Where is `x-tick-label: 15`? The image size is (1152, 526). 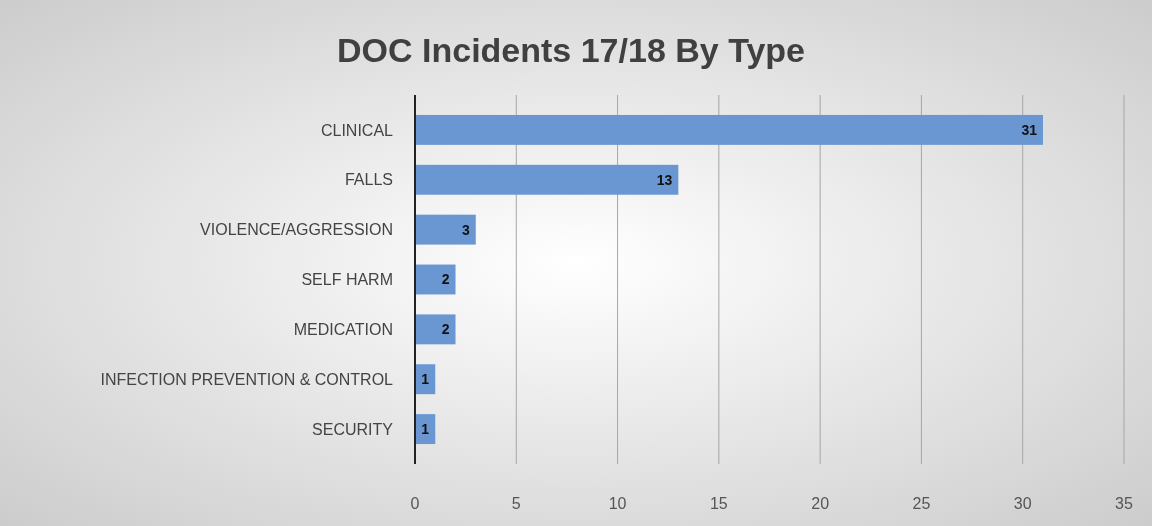
x-tick-label: 15 is located at coordinates (718, 503).